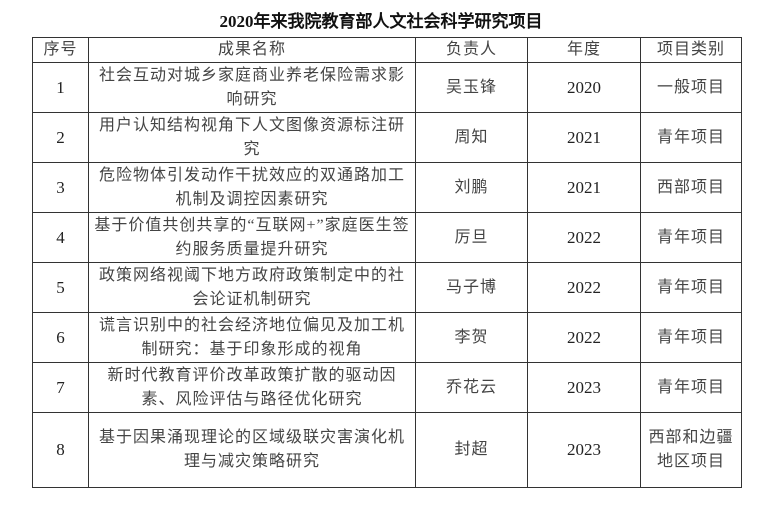 Image resolution: width=762 pixels, height=509 pixels. I want to click on header-year: 年度, so click(584, 50).